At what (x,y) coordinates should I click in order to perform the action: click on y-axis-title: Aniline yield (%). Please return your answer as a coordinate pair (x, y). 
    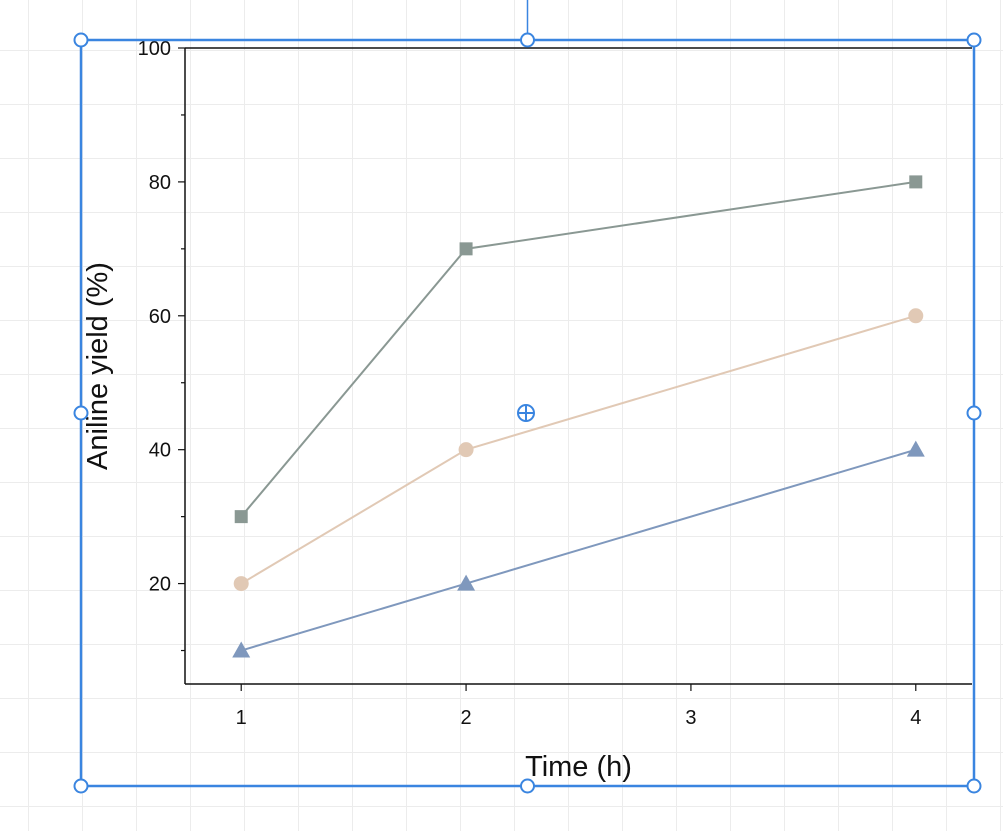
    Looking at the image, I should click on (98, 366).